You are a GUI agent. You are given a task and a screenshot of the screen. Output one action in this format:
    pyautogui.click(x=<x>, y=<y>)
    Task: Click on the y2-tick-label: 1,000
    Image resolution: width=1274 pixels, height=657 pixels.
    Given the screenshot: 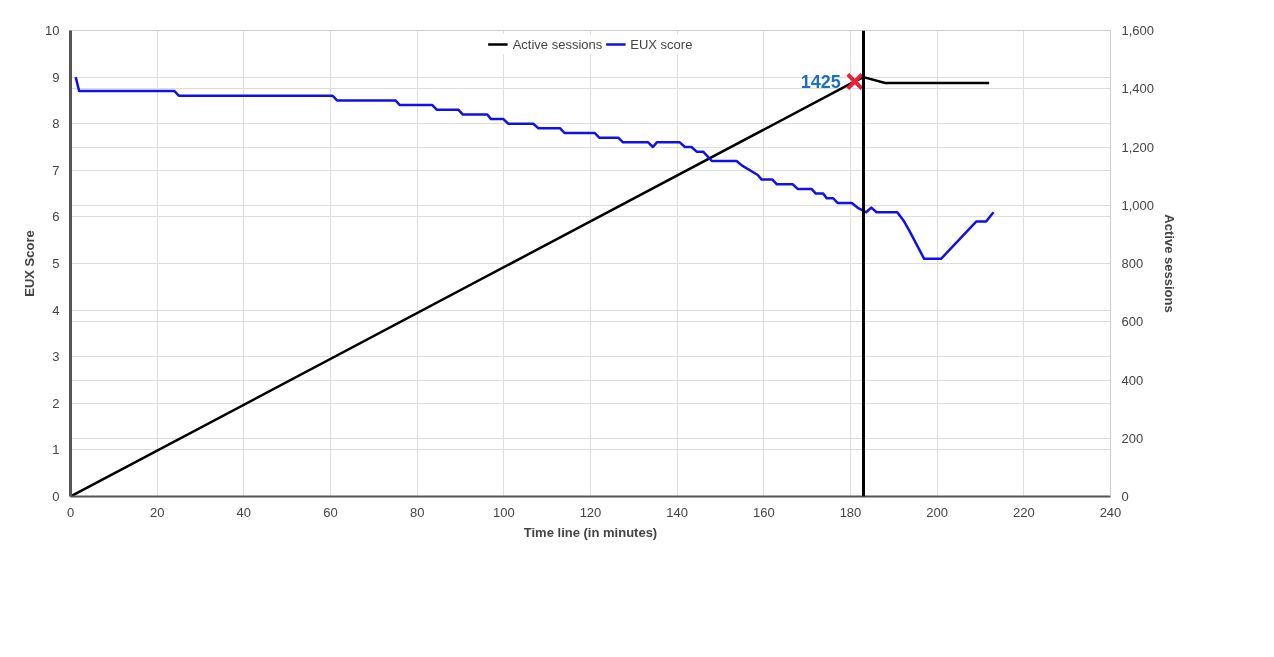 What is the action you would take?
    pyautogui.click(x=1138, y=205)
    